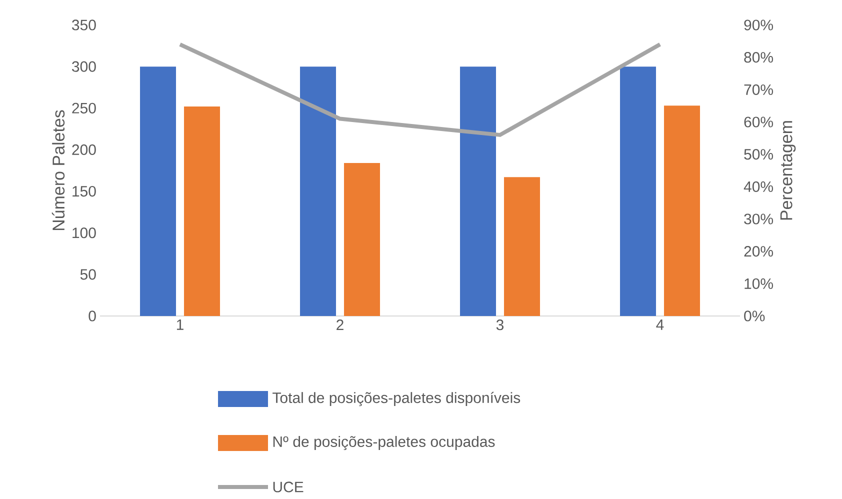 The width and height of the screenshot is (842, 499). Describe the element at coordinates (340, 325) in the screenshot. I see `x-tick-label: 2` at that location.